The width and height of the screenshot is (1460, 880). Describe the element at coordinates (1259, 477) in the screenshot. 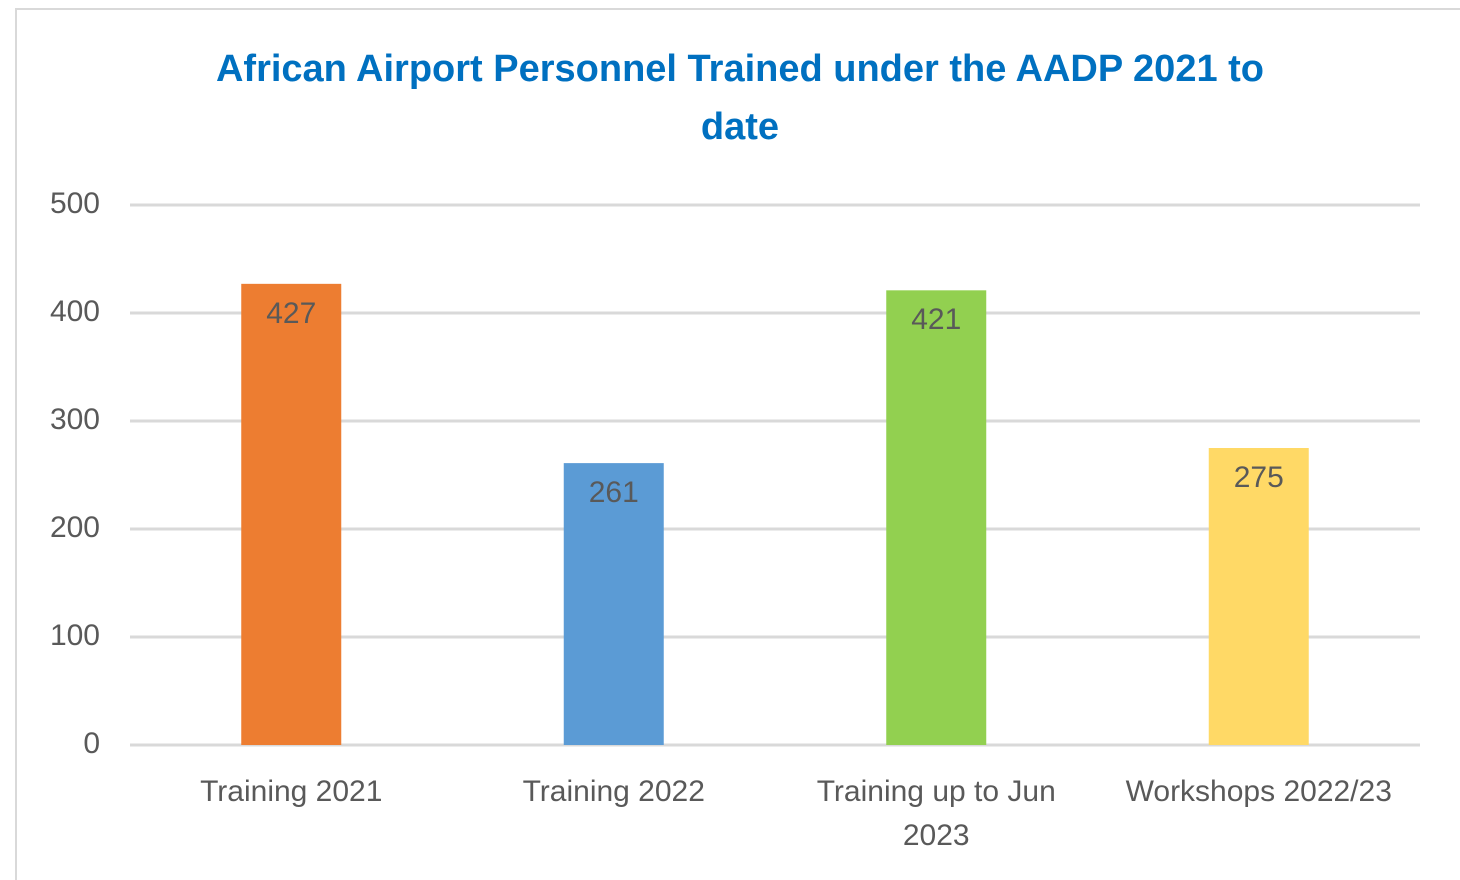

I see `data-label: 275` at that location.